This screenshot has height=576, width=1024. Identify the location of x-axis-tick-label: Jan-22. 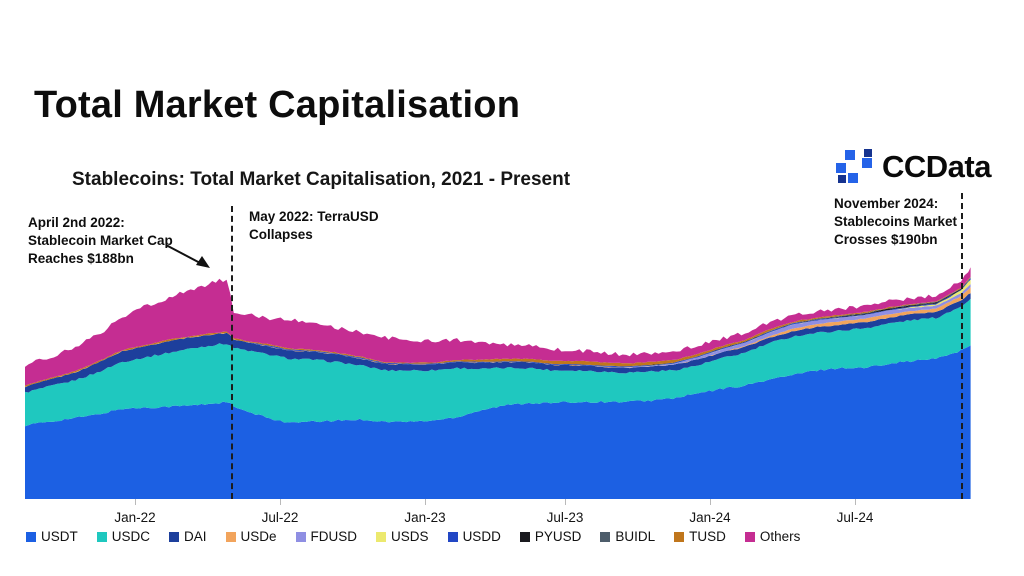
(135, 517).